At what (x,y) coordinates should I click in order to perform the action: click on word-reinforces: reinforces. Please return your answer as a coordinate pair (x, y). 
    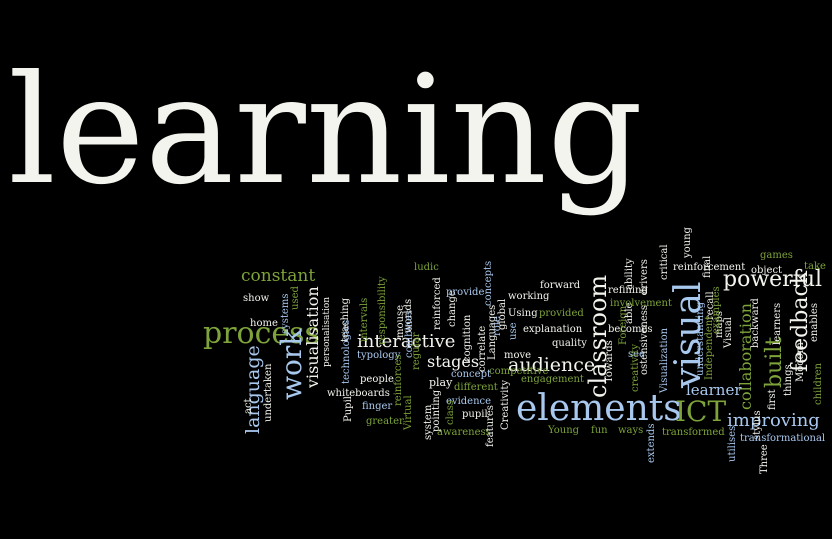
    Looking at the image, I should click on (398, 380).